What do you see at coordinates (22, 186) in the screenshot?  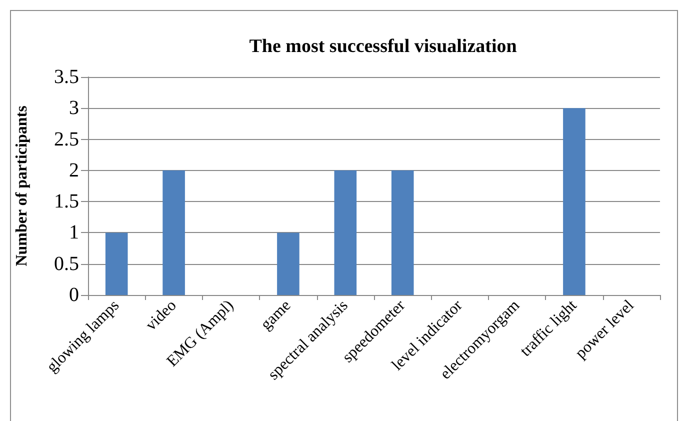 I see `y-axis-title: Number of participants` at bounding box center [22, 186].